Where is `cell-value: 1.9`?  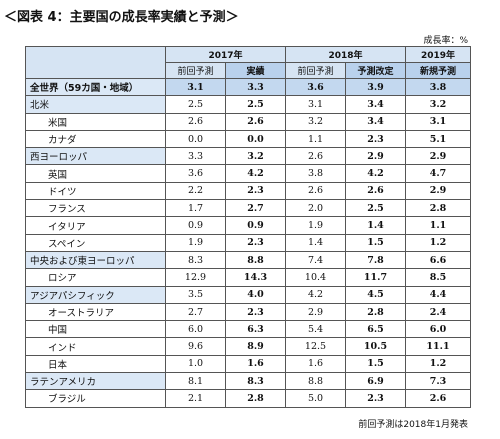
cell-value: 1.9 is located at coordinates (195, 242).